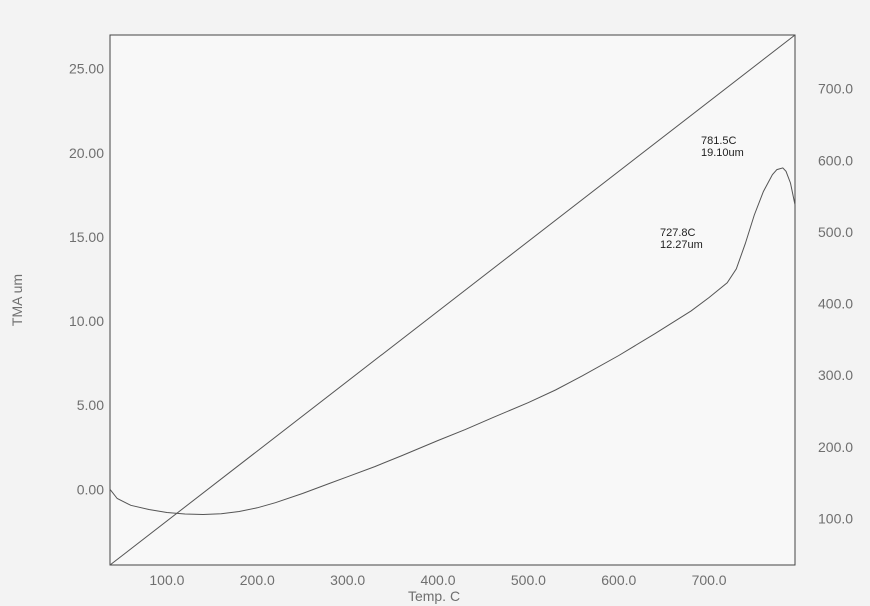  Describe the element at coordinates (90, 405) in the screenshot. I see `y-tick-label: 5.00` at that location.